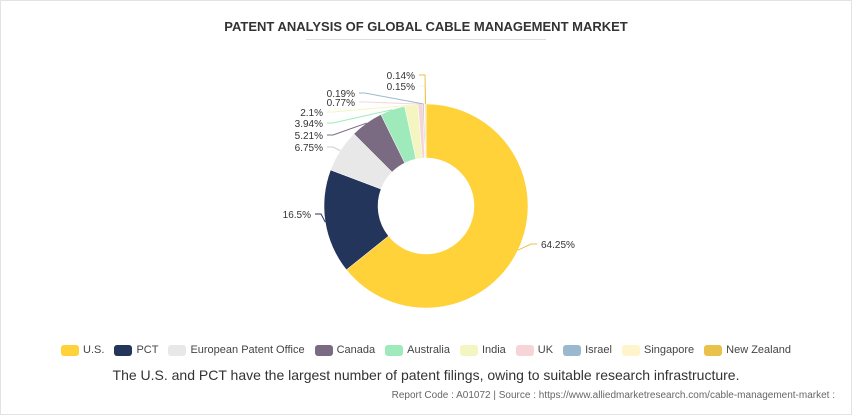  What do you see at coordinates (309, 136) in the screenshot?
I see `data-label: 5.21%` at bounding box center [309, 136].